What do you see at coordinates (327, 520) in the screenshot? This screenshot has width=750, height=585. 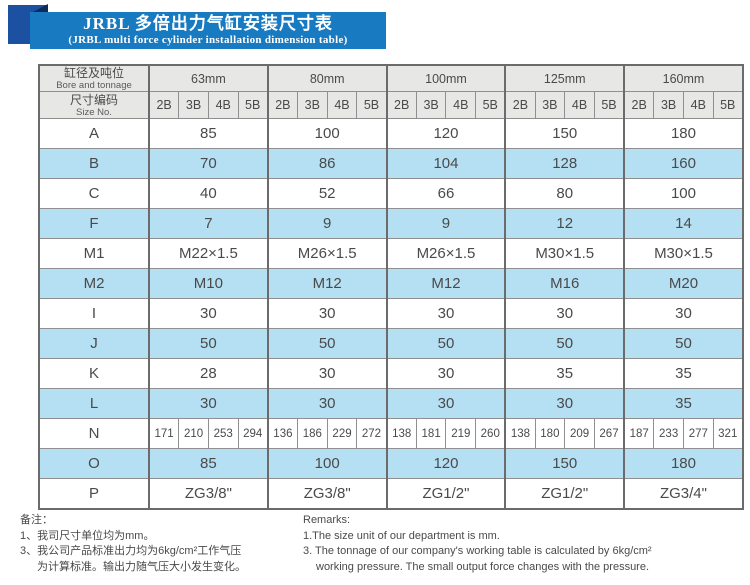 I see `remarks-title-en: Remarks:` at bounding box center [327, 520].